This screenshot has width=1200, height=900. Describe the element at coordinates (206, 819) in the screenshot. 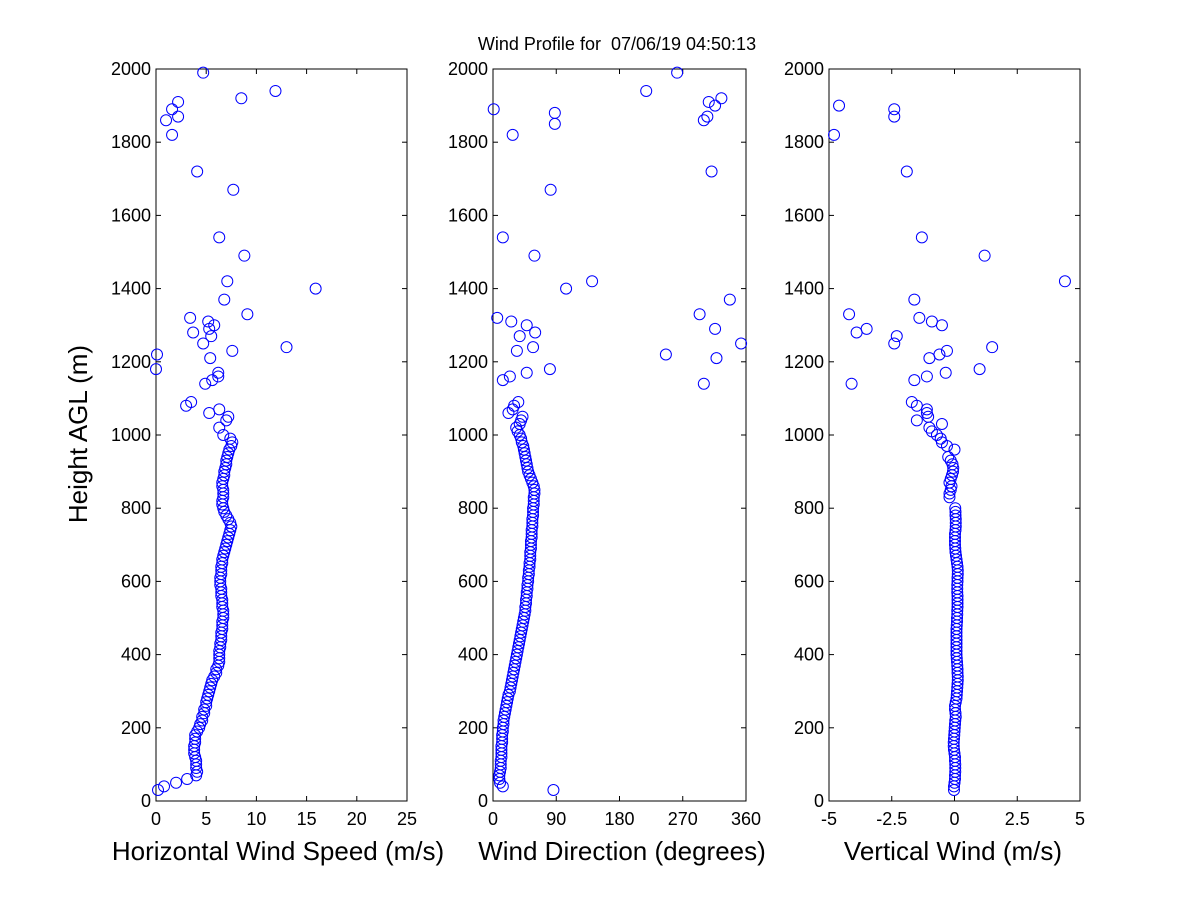

I see `x-tick-label: 5` at that location.